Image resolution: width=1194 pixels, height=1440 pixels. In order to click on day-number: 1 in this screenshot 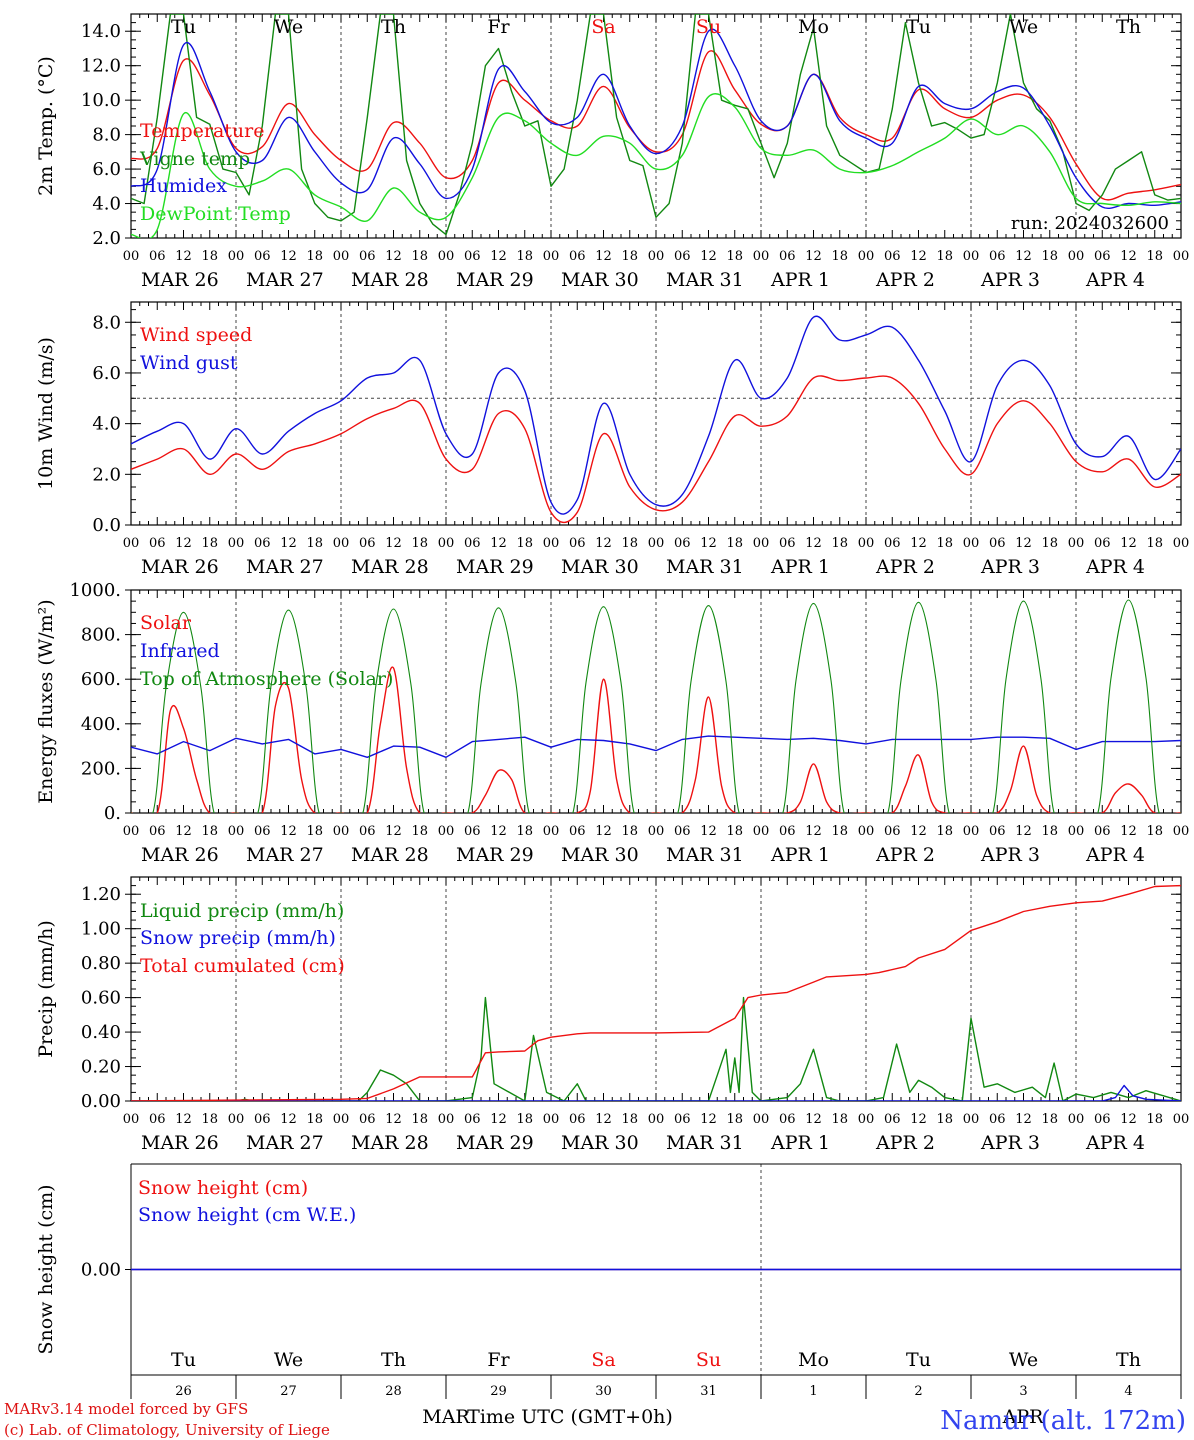, I will do `click(813, 1391)`.